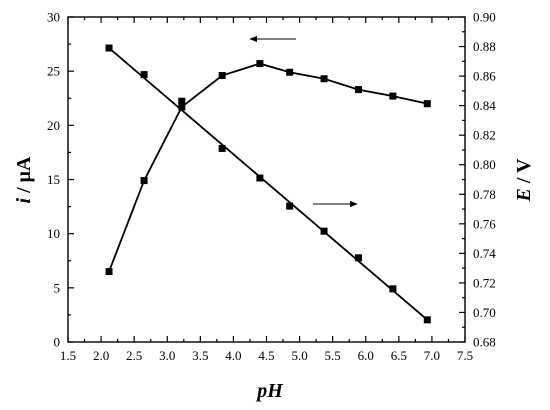  Describe the element at coordinates (167, 355) in the screenshot. I see `x-tick-label: 3.0` at that location.